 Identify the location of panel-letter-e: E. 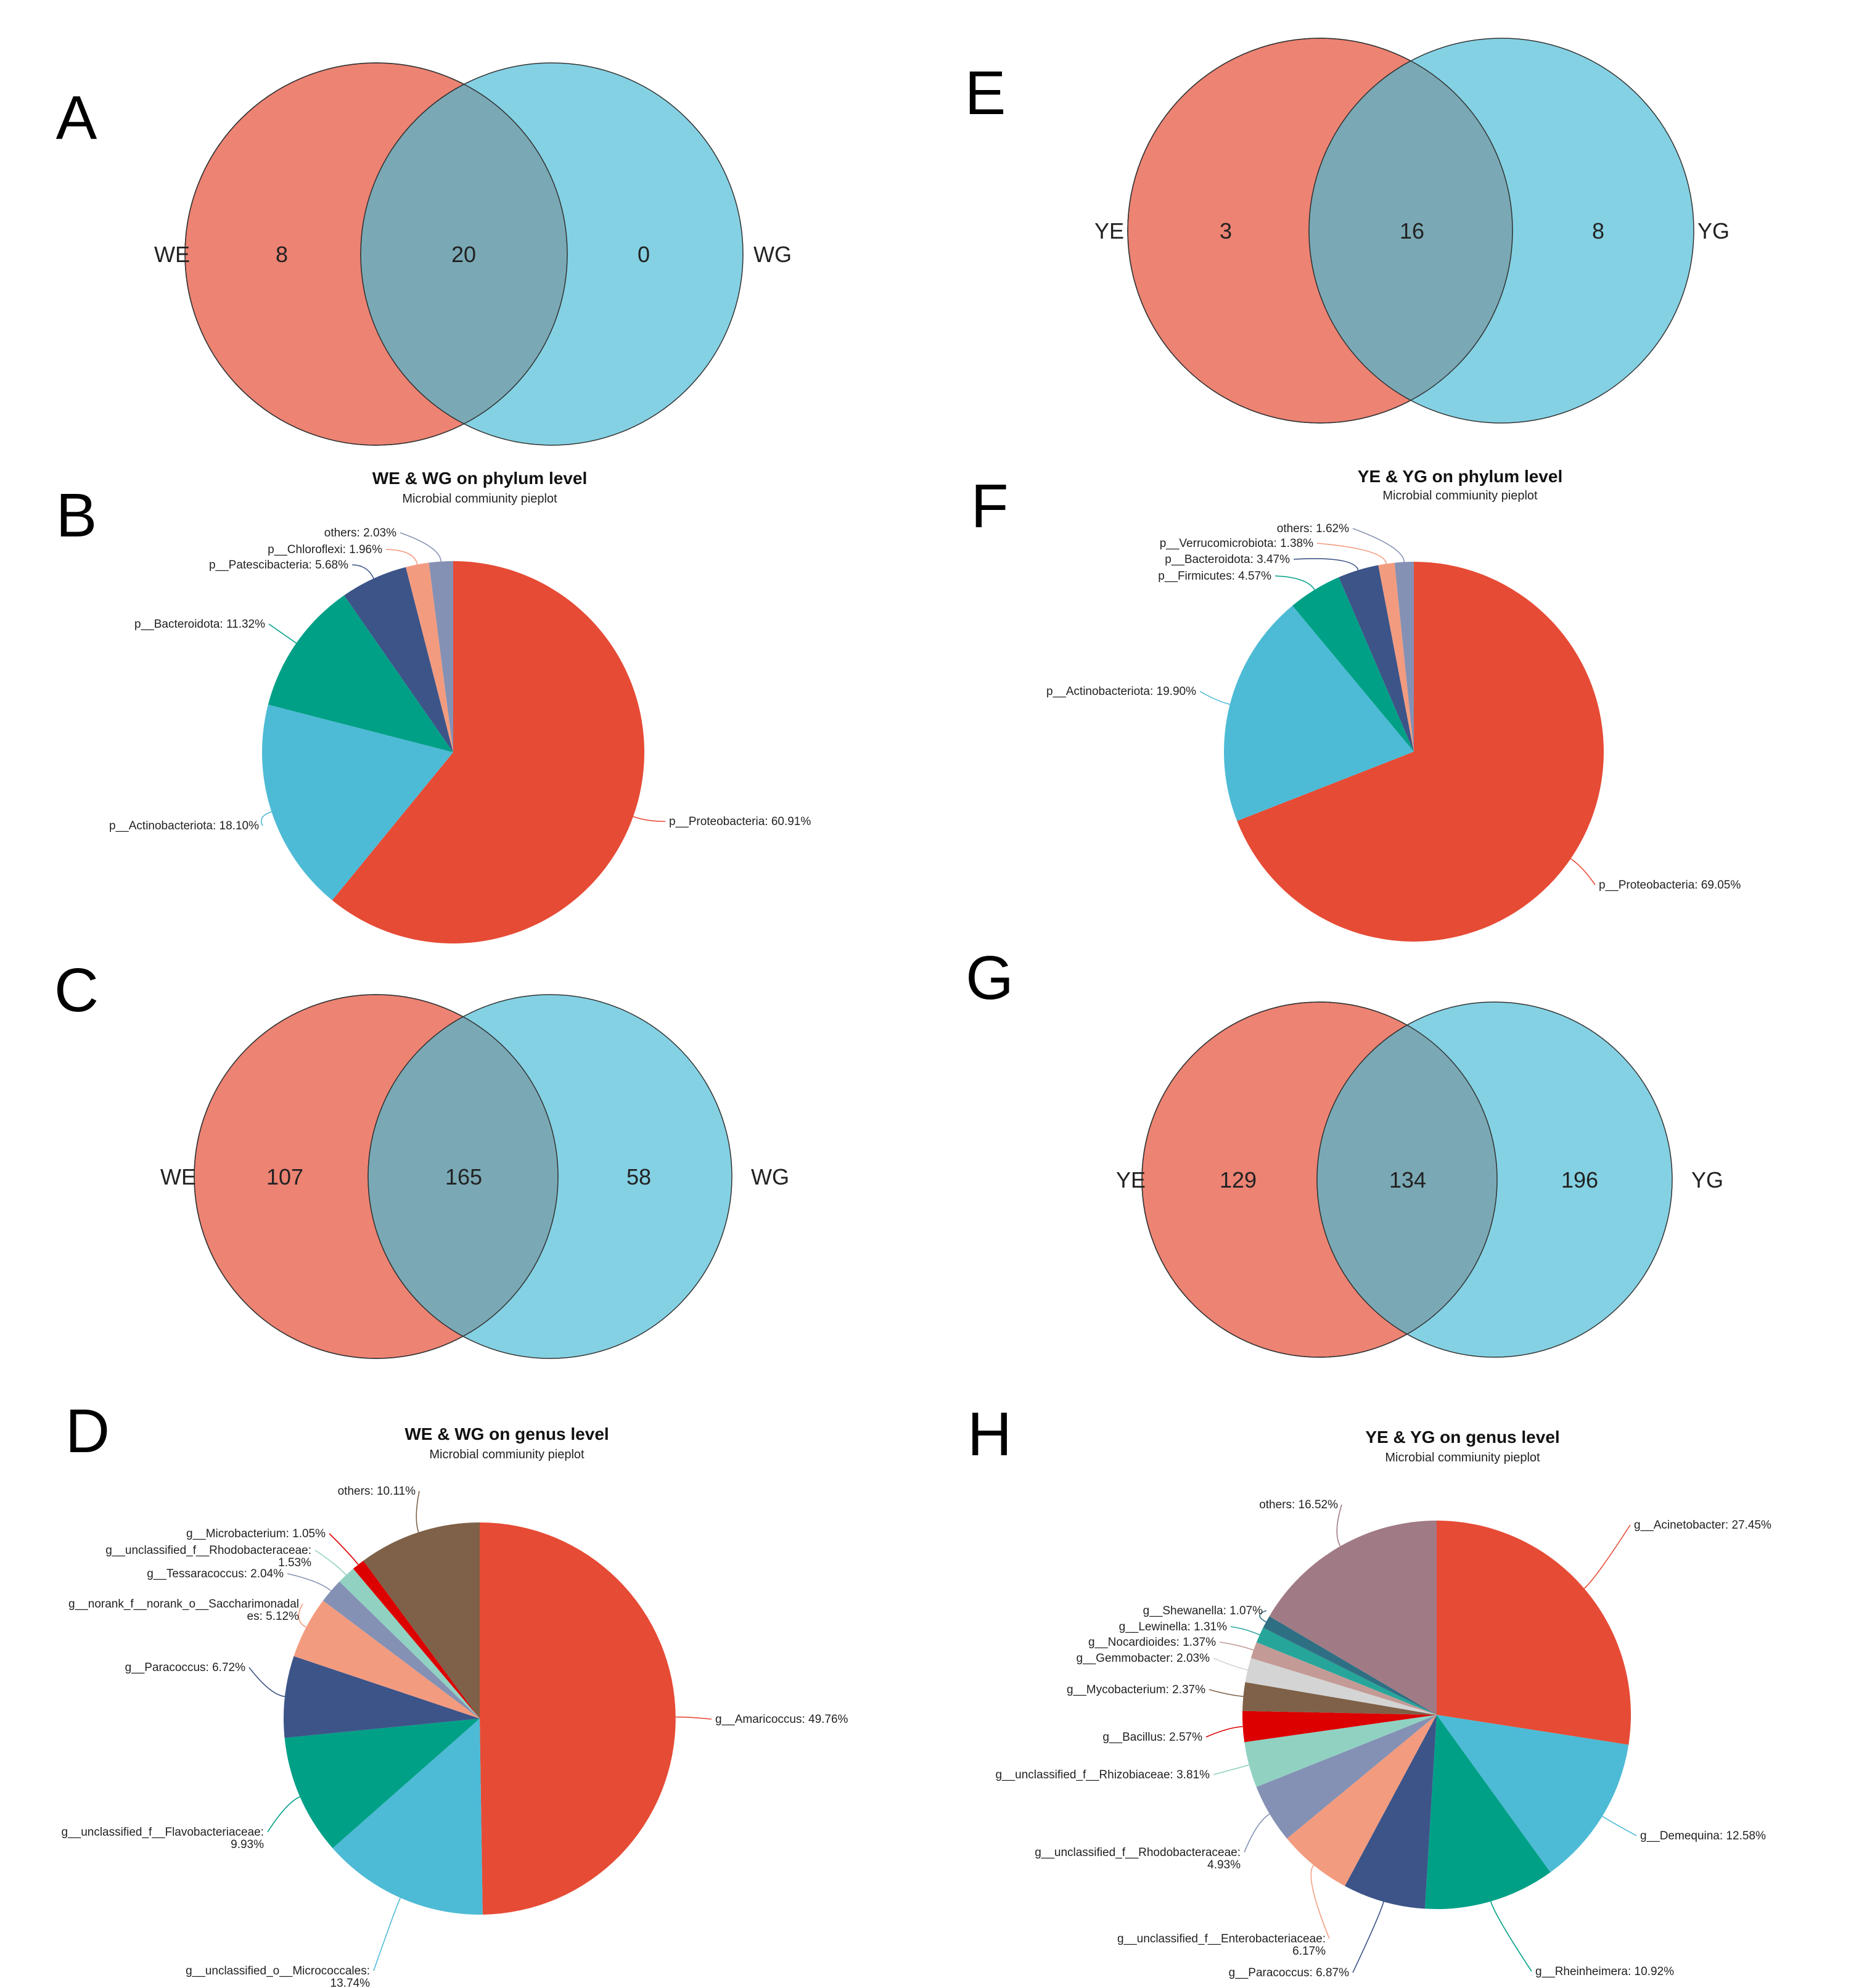
(985, 93).